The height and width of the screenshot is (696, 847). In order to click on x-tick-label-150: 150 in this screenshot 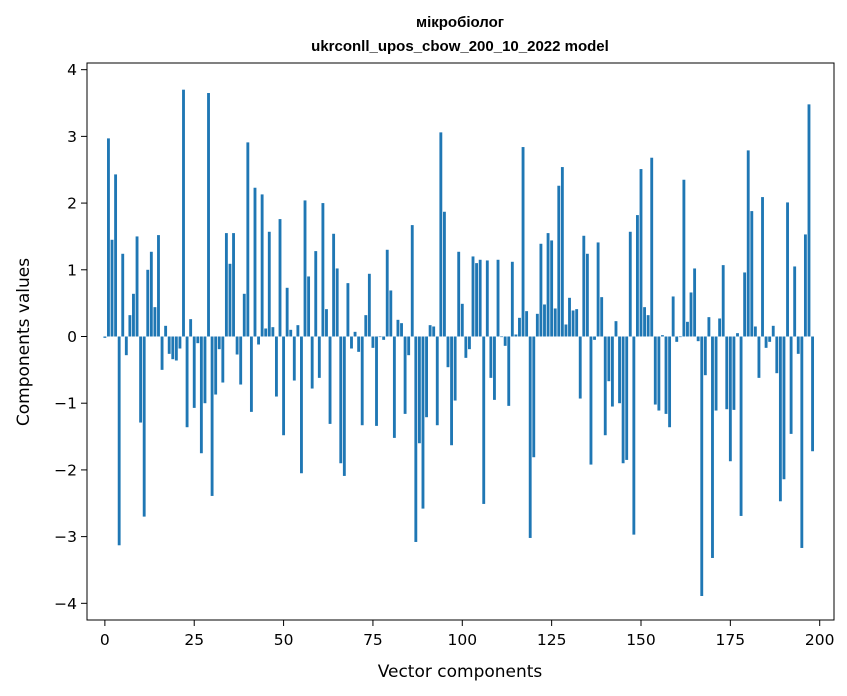, I will do `click(641, 640)`.